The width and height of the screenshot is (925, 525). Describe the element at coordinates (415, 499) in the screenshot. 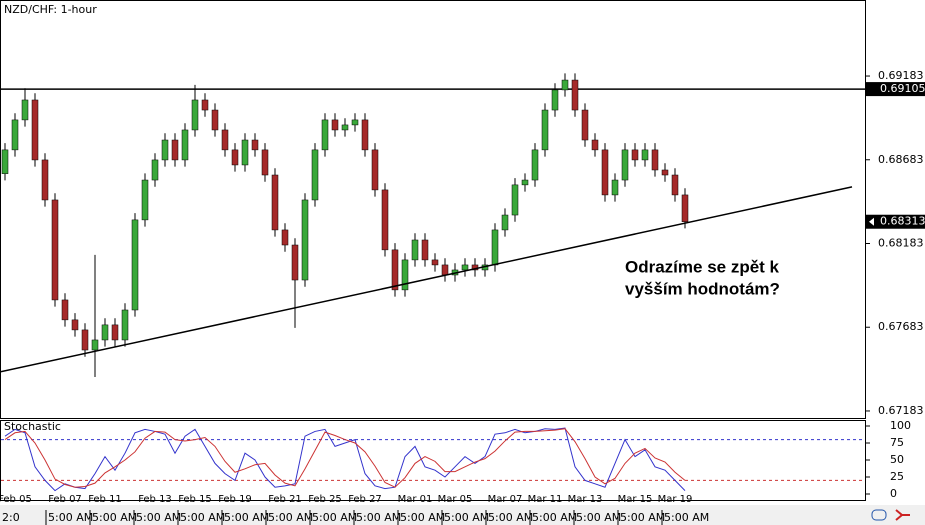

I see `x-tick-label: Mar 01` at that location.